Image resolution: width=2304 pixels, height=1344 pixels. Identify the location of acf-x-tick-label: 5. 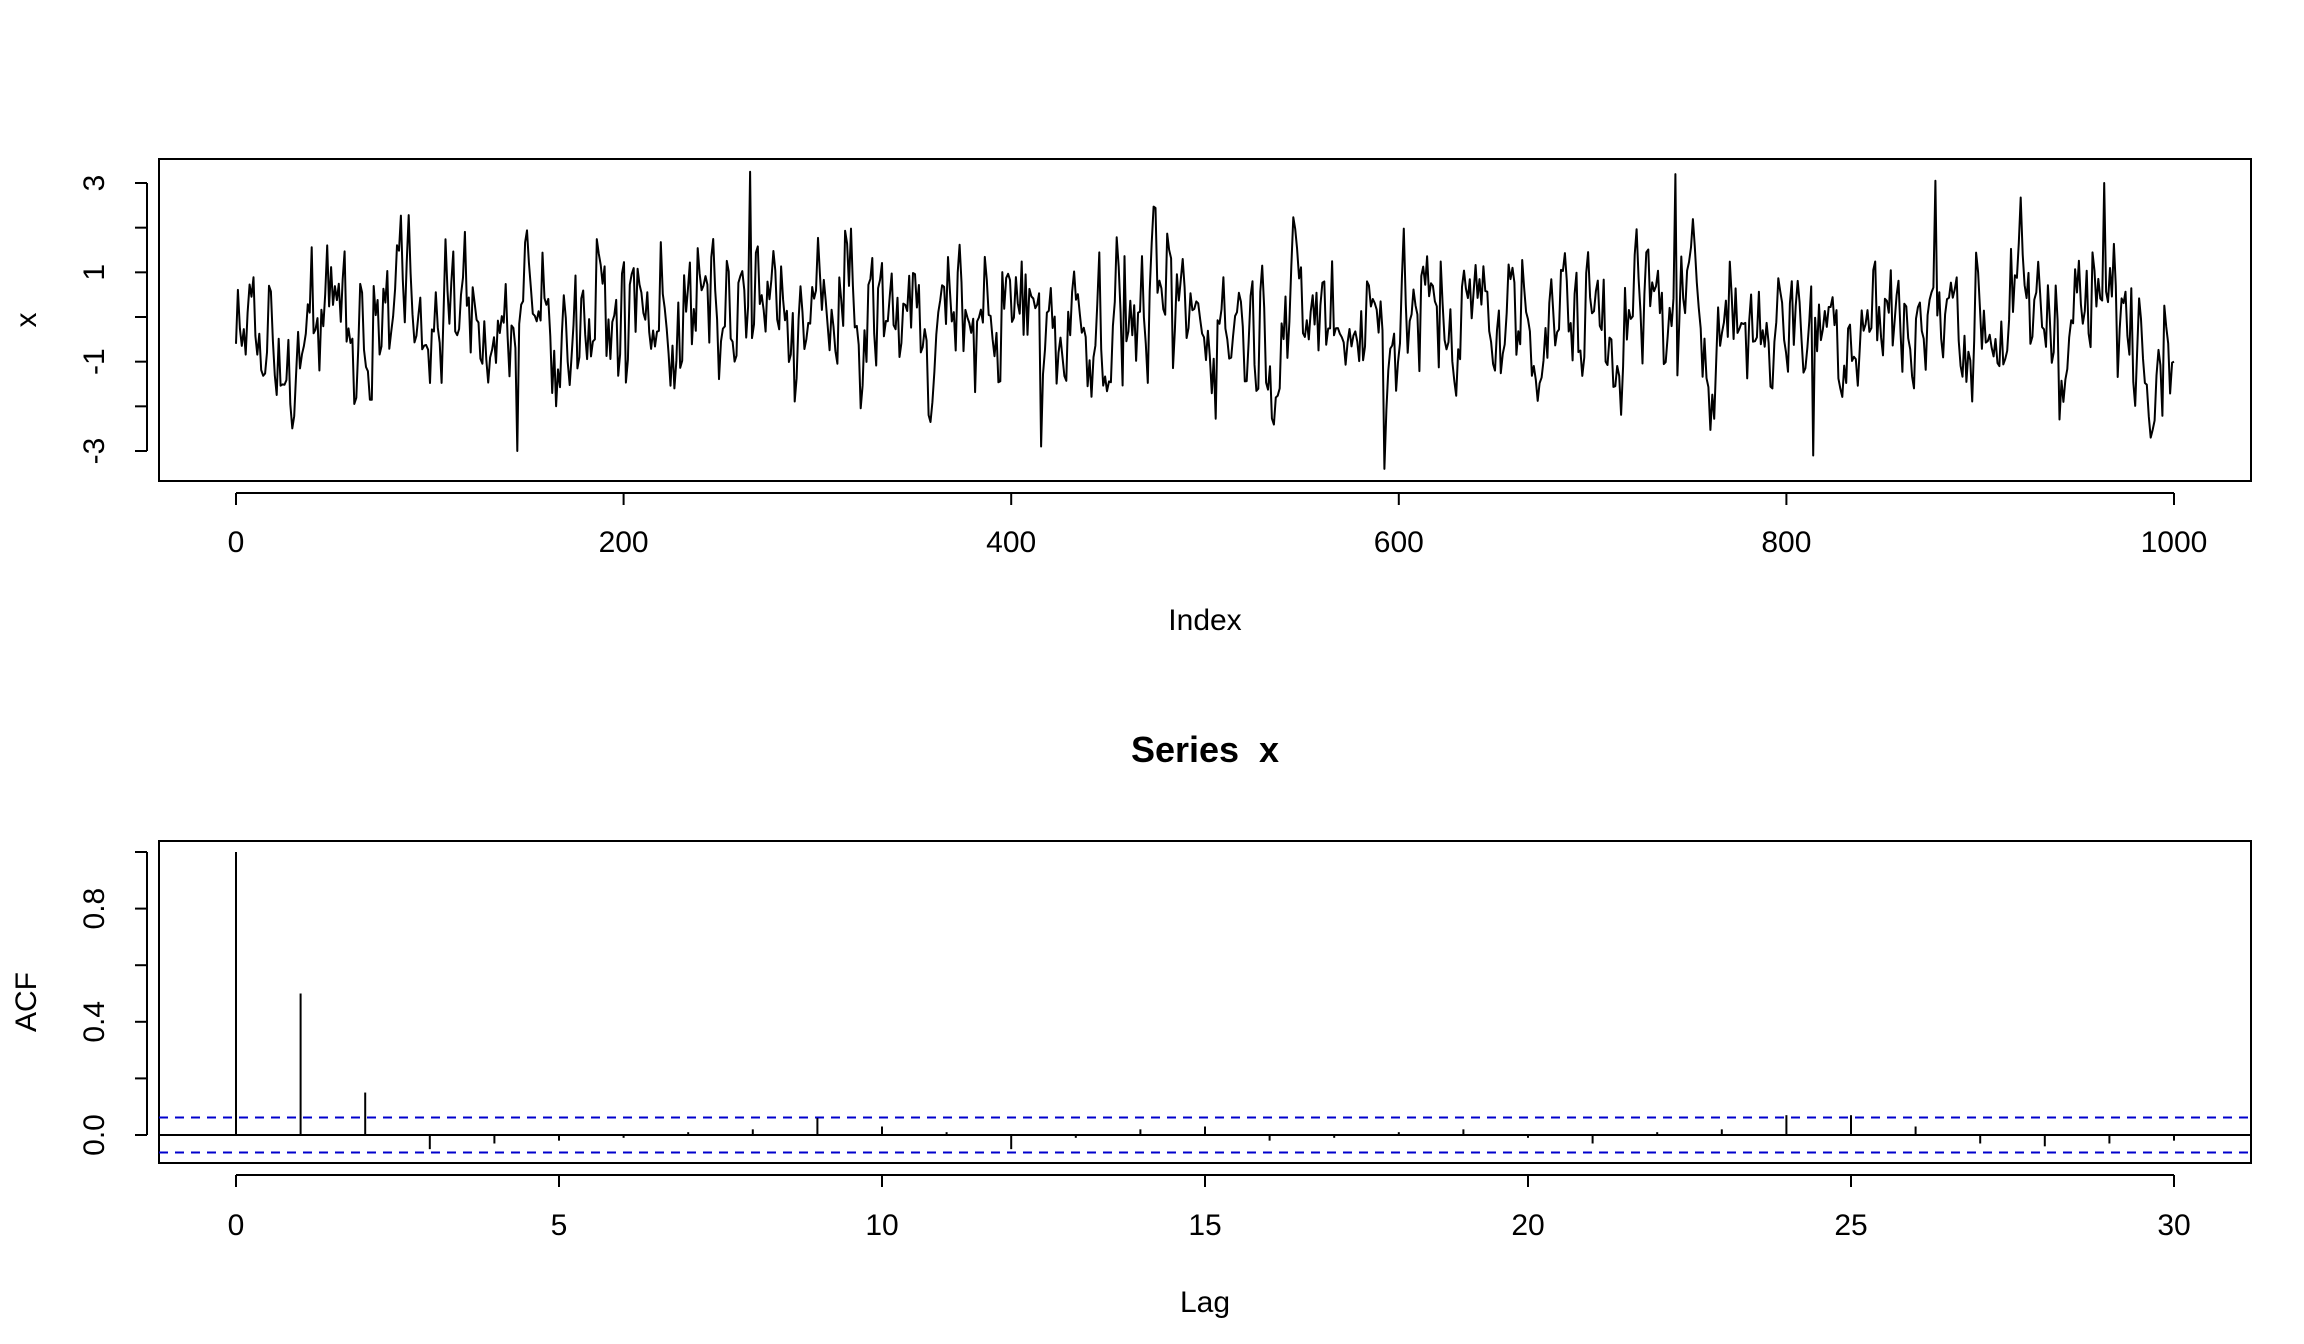
(559, 1225).